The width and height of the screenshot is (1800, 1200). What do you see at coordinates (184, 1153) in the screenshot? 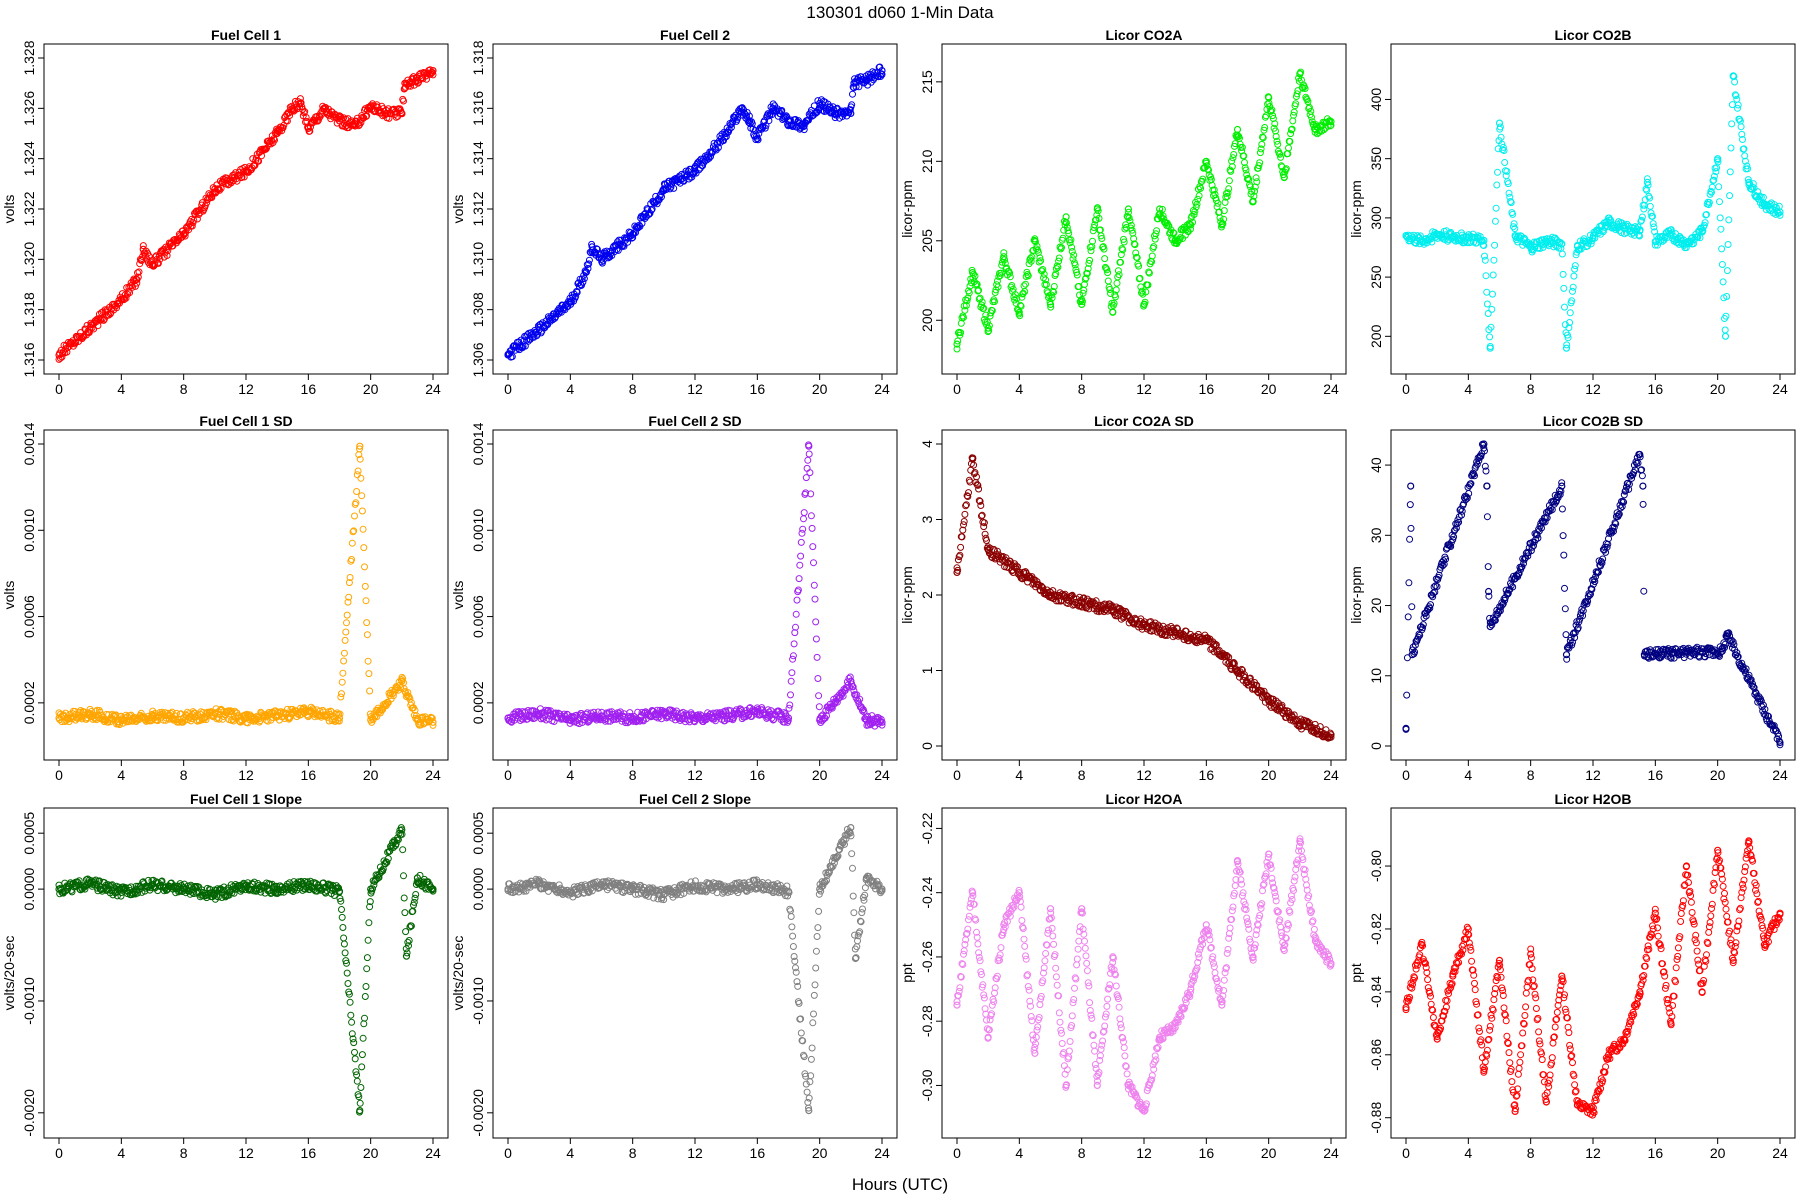
I see `x-tick-label: 8` at bounding box center [184, 1153].